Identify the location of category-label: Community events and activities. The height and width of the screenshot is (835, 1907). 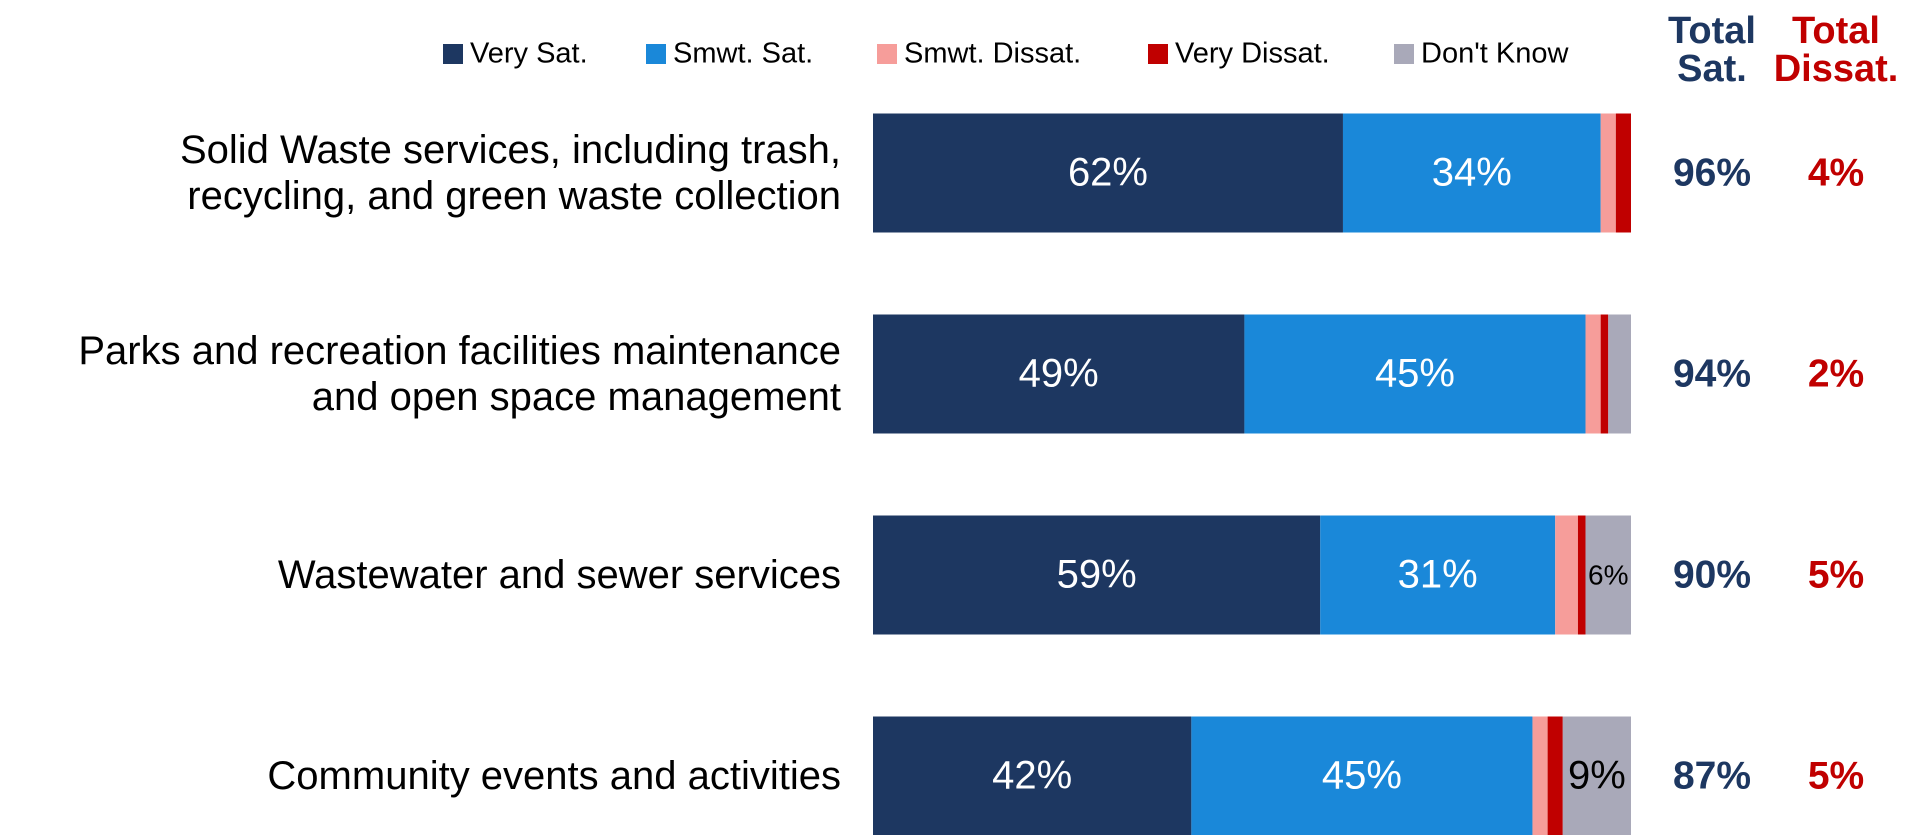
(554, 776).